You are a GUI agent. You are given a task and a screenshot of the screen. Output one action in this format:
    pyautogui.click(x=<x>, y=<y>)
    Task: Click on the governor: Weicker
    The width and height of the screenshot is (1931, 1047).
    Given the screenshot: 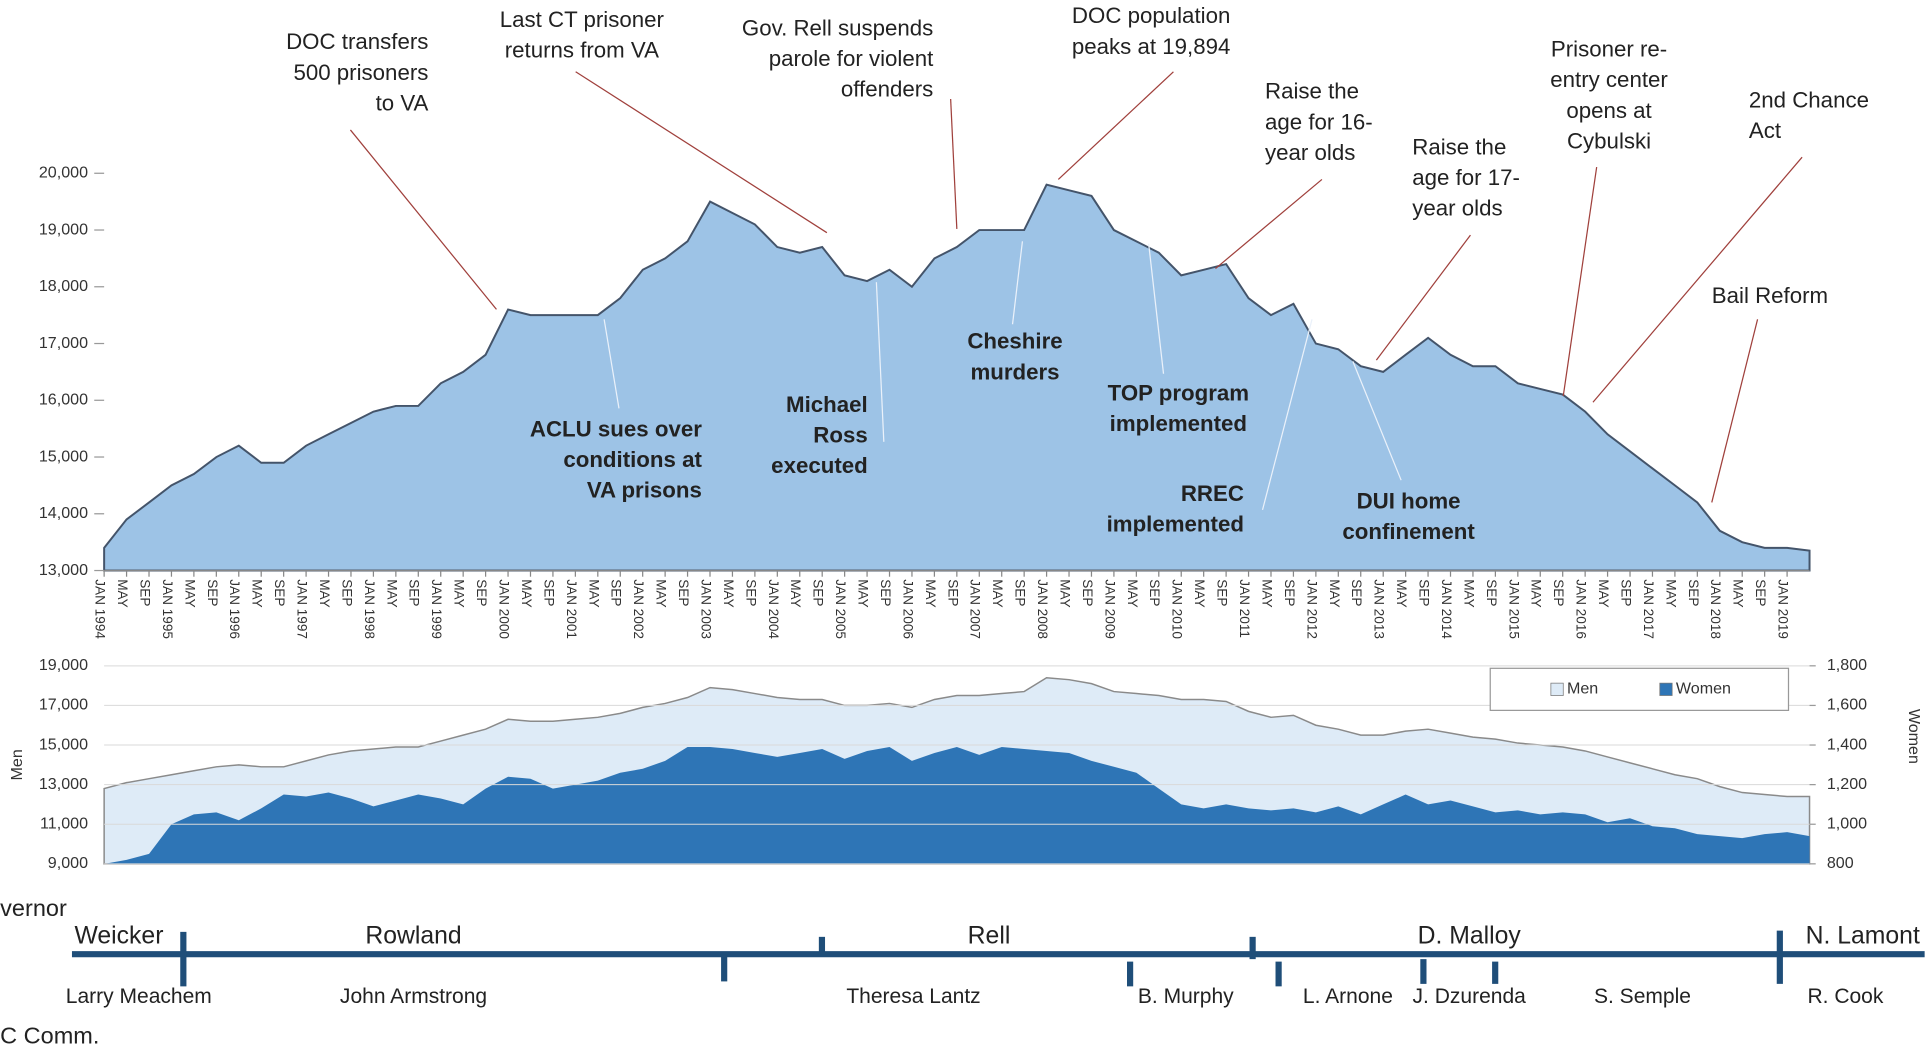 What is the action you would take?
    pyautogui.click(x=119, y=935)
    